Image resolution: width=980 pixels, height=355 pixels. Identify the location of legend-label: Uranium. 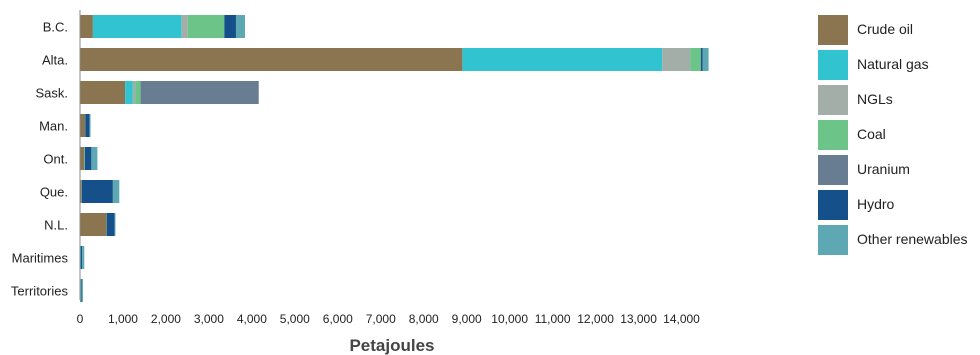
(883, 169).